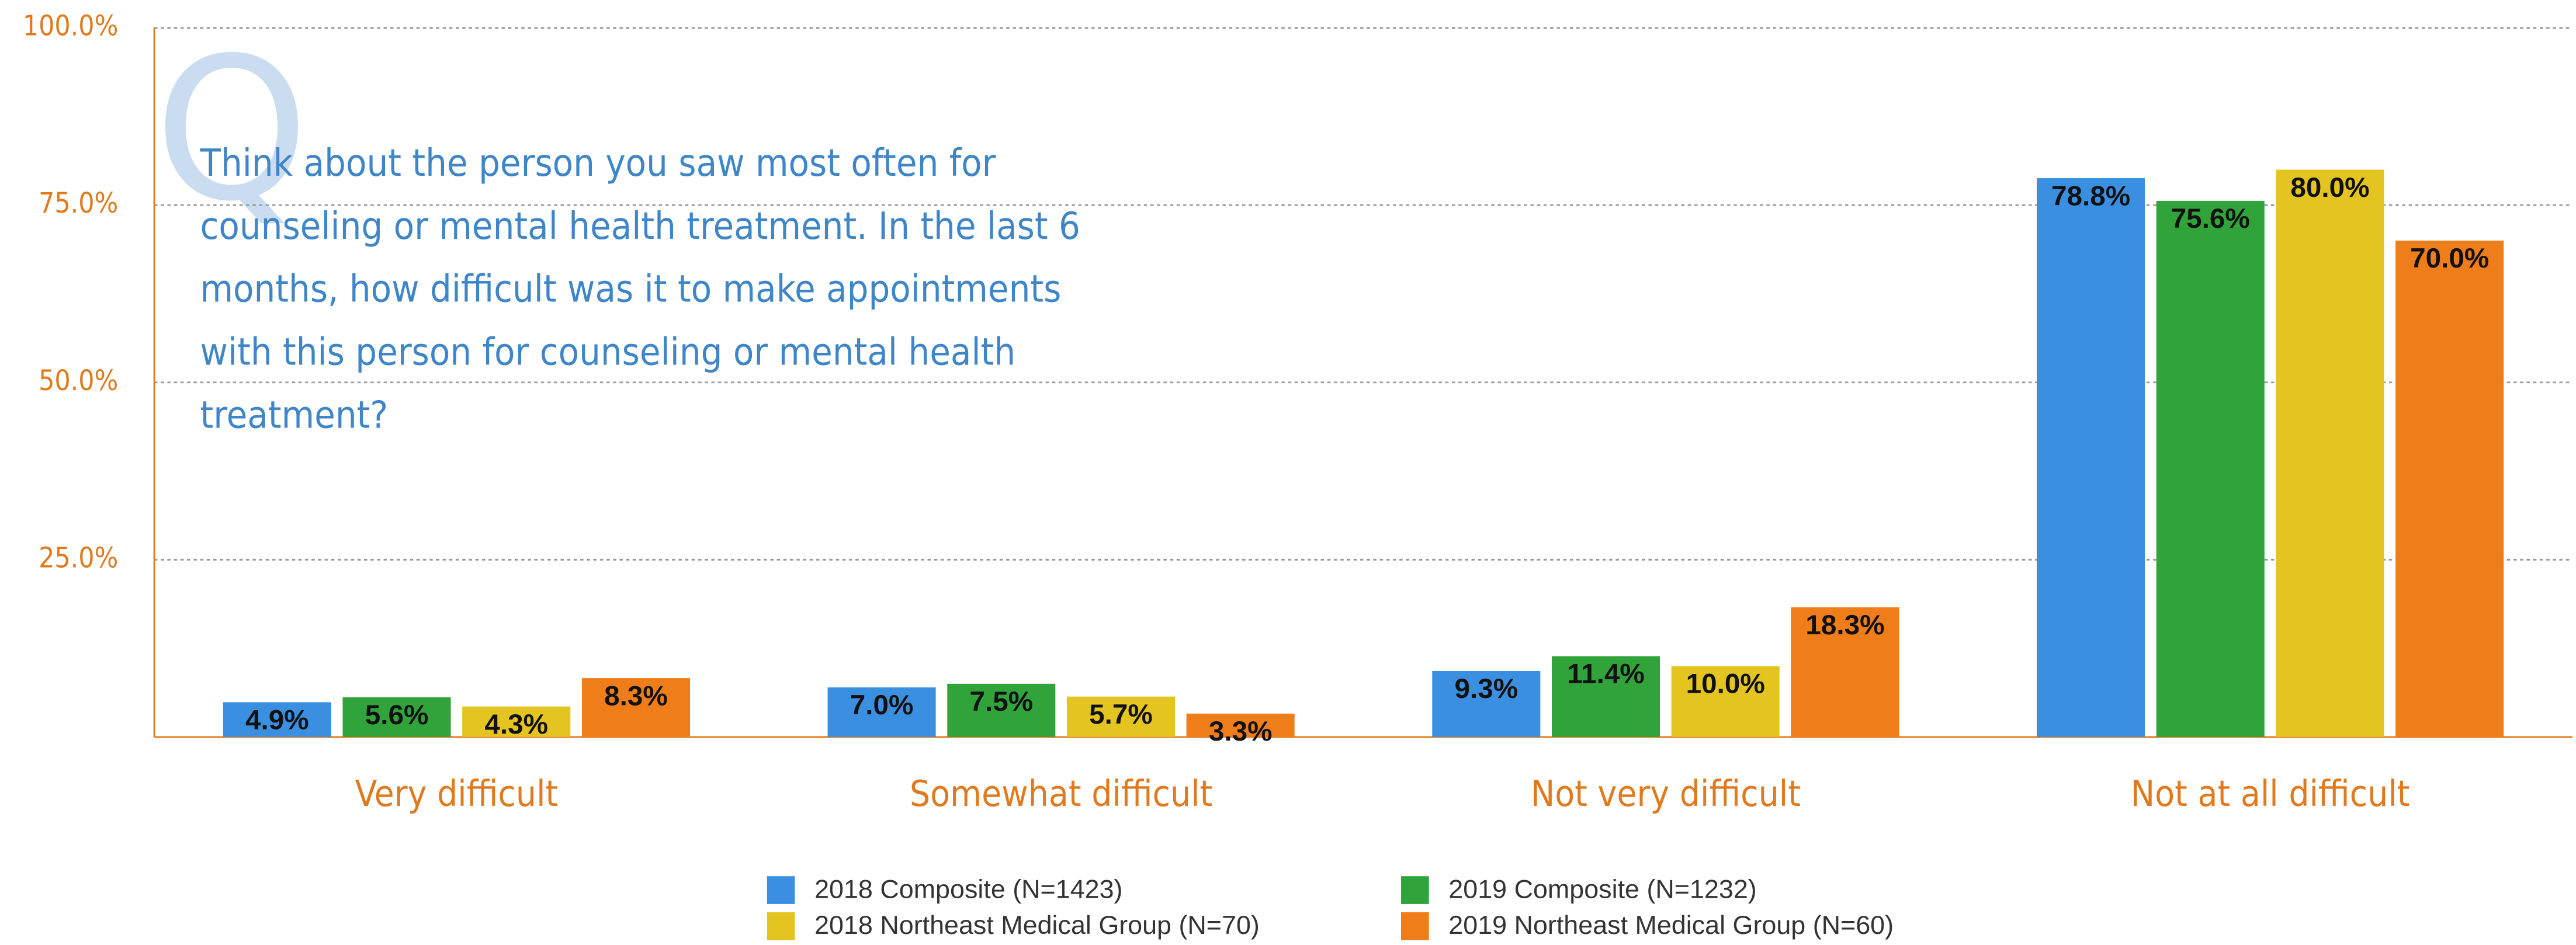 This screenshot has width=2576, height=945. Describe the element at coordinates (2329, 187) in the screenshot. I see `value-label: 80.0%` at that location.